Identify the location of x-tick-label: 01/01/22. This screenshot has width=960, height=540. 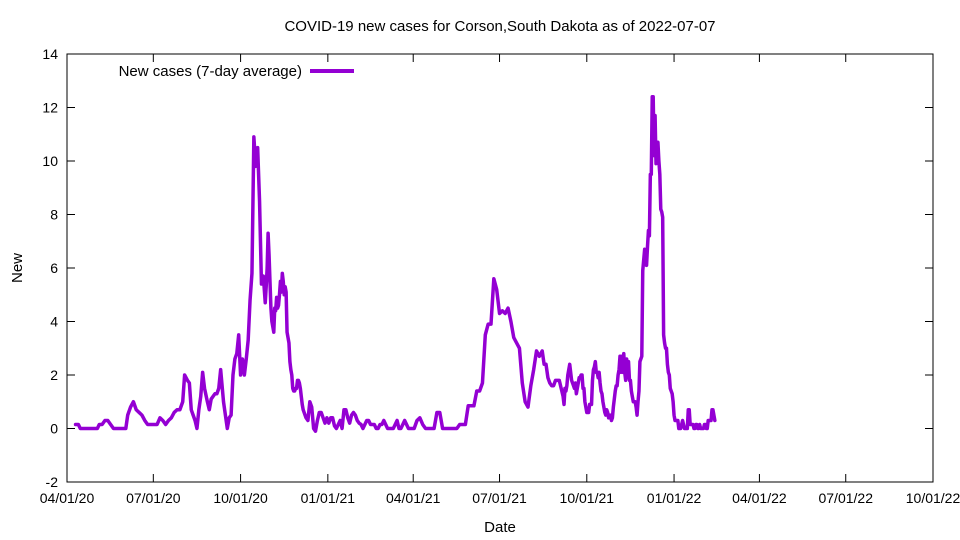
(674, 498).